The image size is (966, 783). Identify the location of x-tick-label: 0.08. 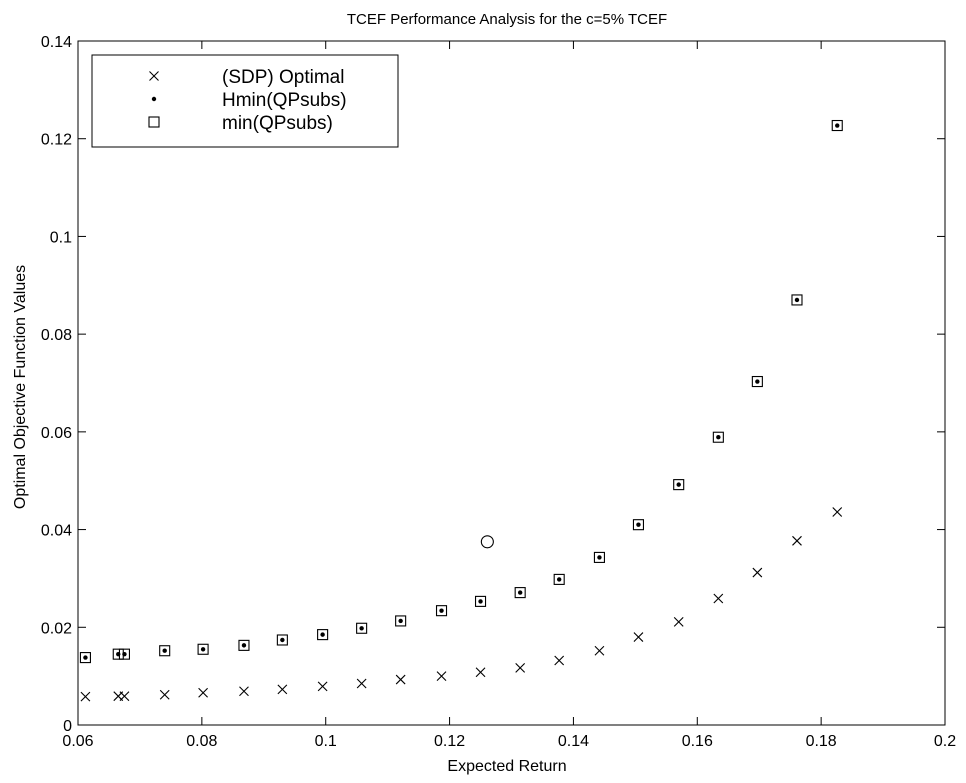
(201, 741).